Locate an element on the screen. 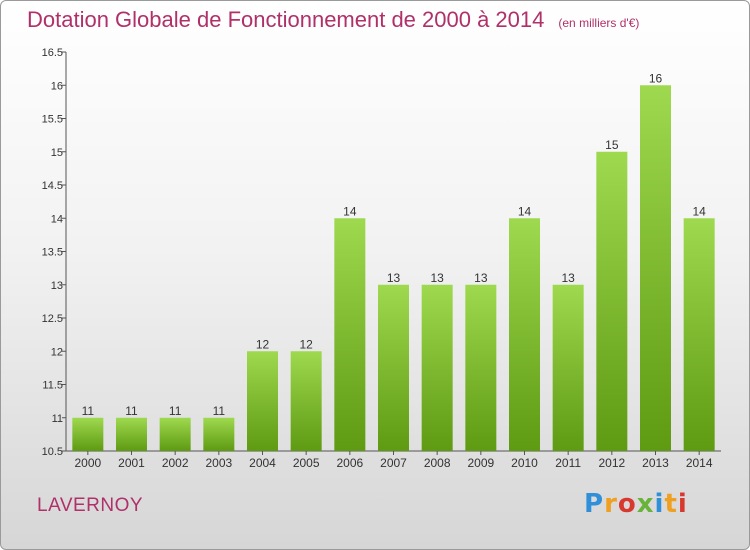 The image size is (750, 550). logo-letter: P is located at coordinates (594, 504).